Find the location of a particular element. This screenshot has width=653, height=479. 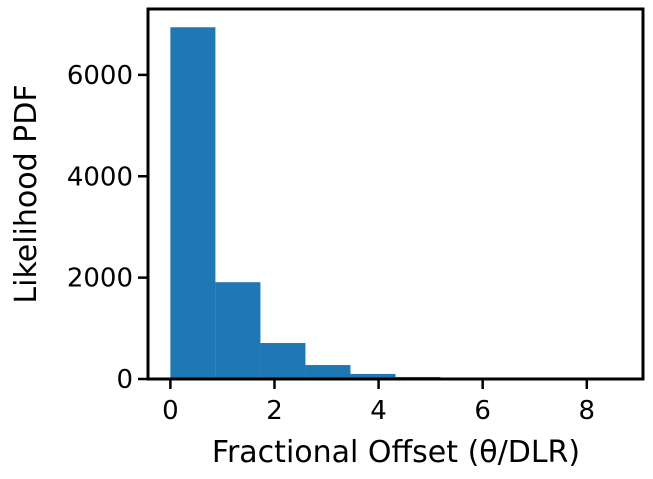

y-tick-label: 2000 is located at coordinates (100, 279).